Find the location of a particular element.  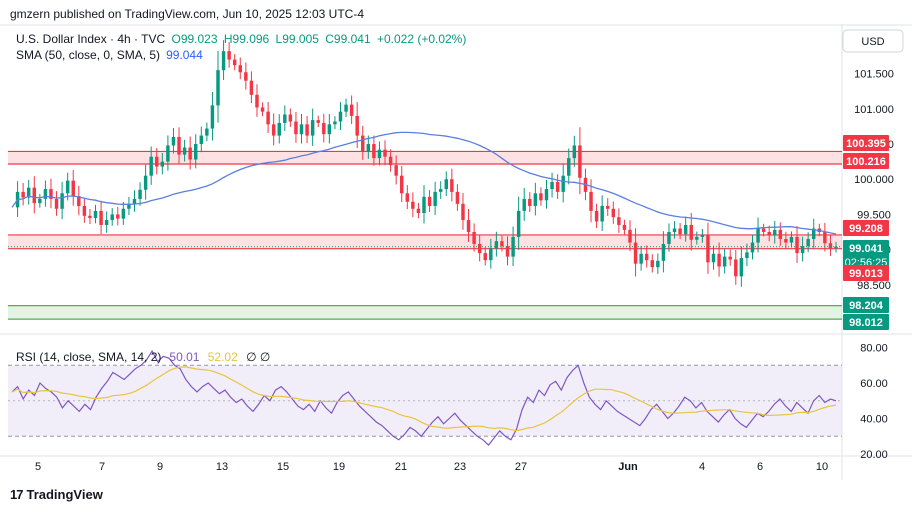

time-tick-label: 6 is located at coordinates (760, 467).